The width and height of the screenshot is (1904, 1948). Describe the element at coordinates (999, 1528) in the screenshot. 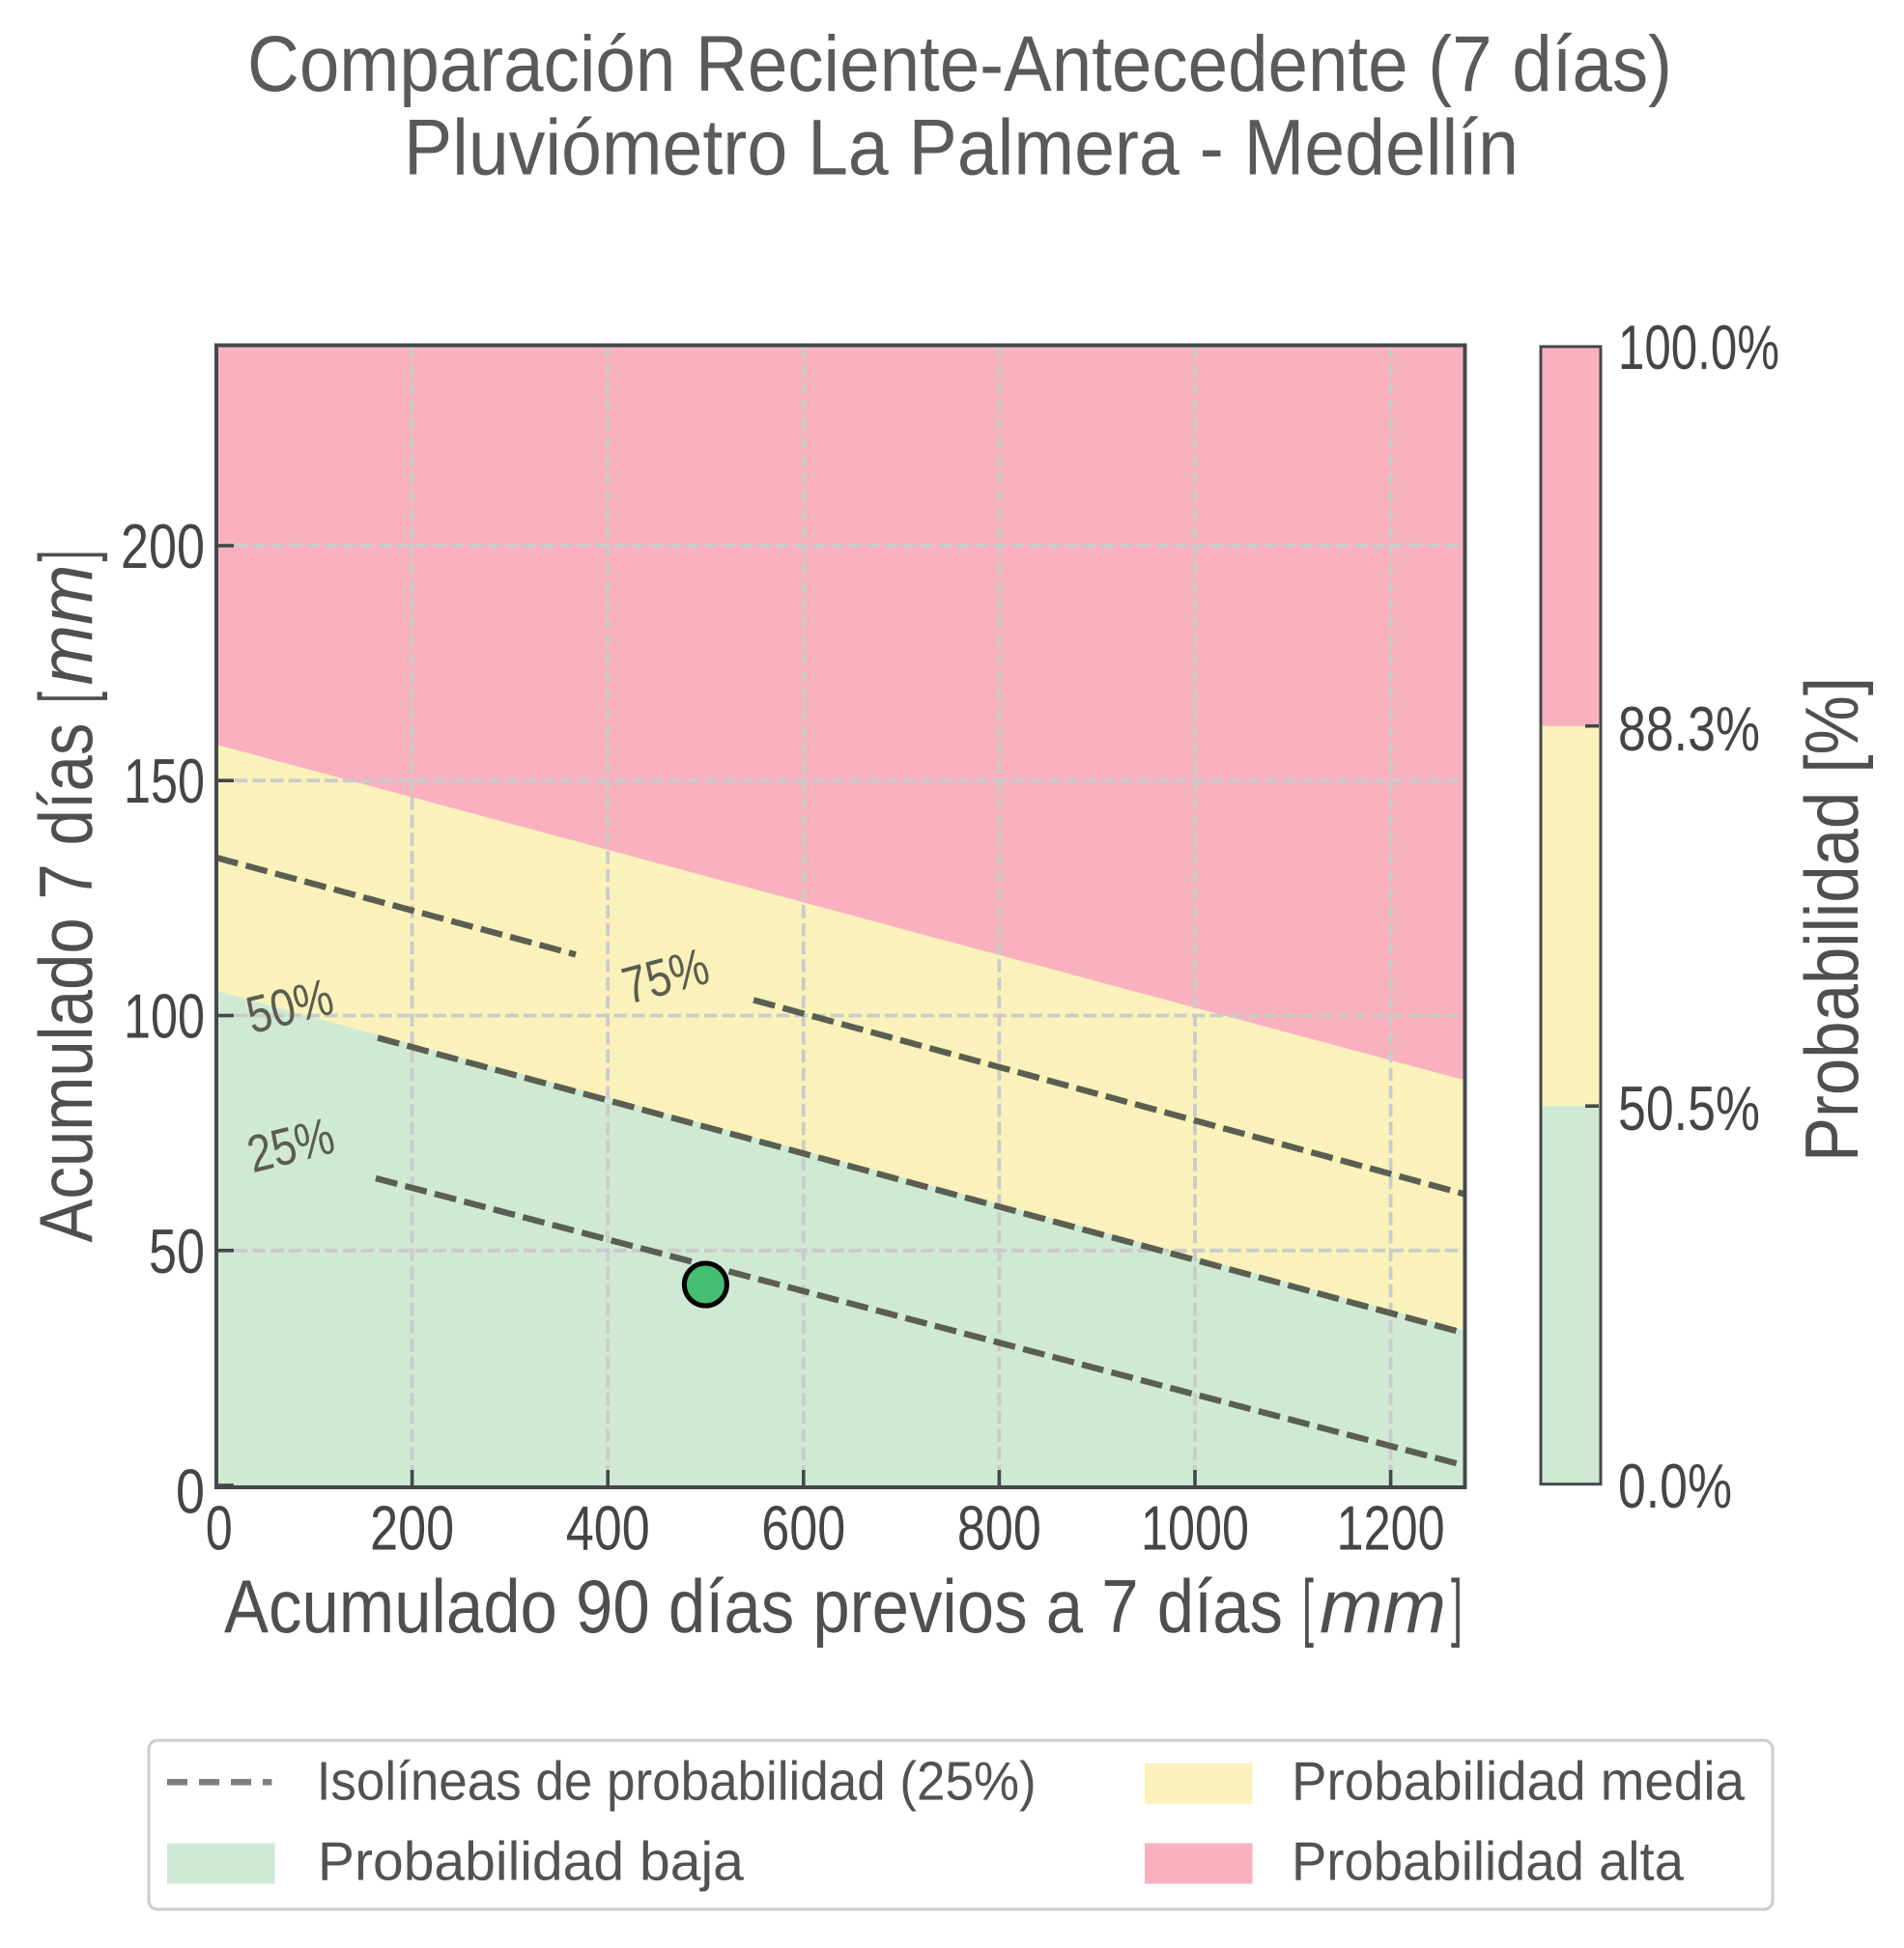

I see `svg-text: 800` at that location.